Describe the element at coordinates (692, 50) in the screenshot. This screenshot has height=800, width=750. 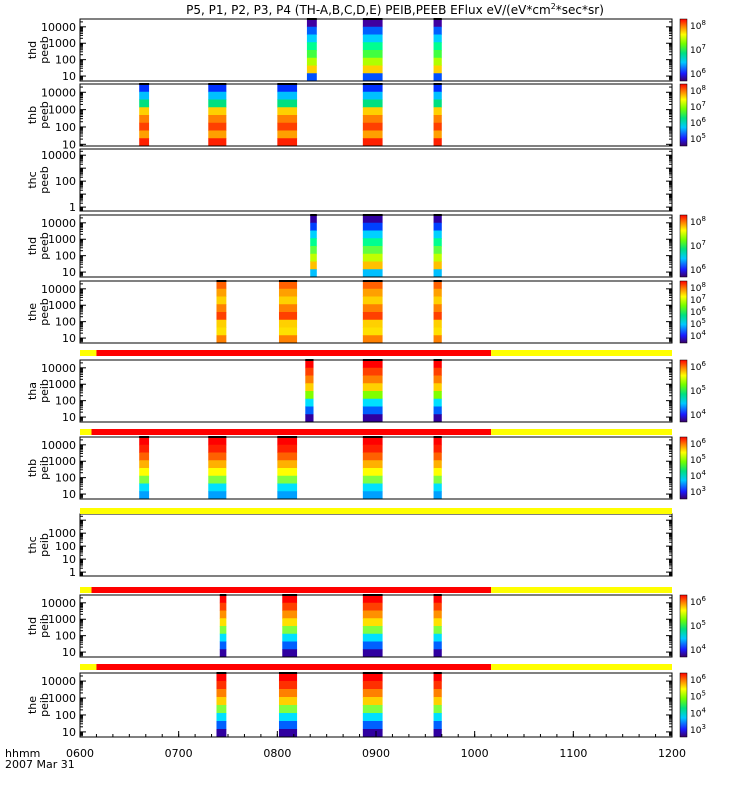
I see `colorbar: 106 107 108` at that location.